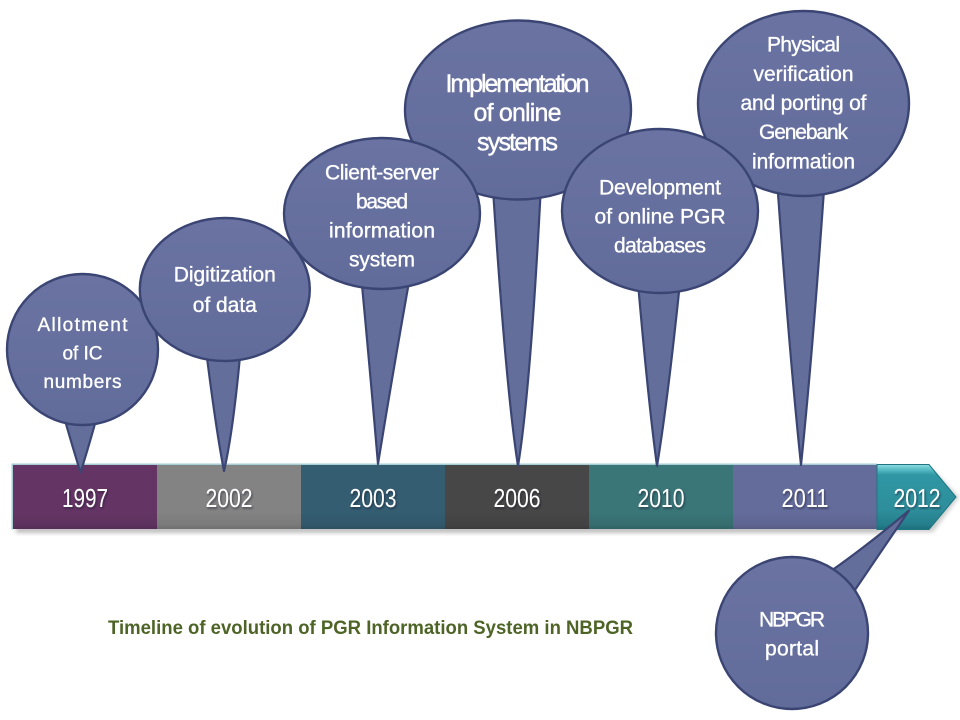 The image size is (960, 720). What do you see at coordinates (804, 132) in the screenshot?
I see `svg-text: Genebank` at bounding box center [804, 132].